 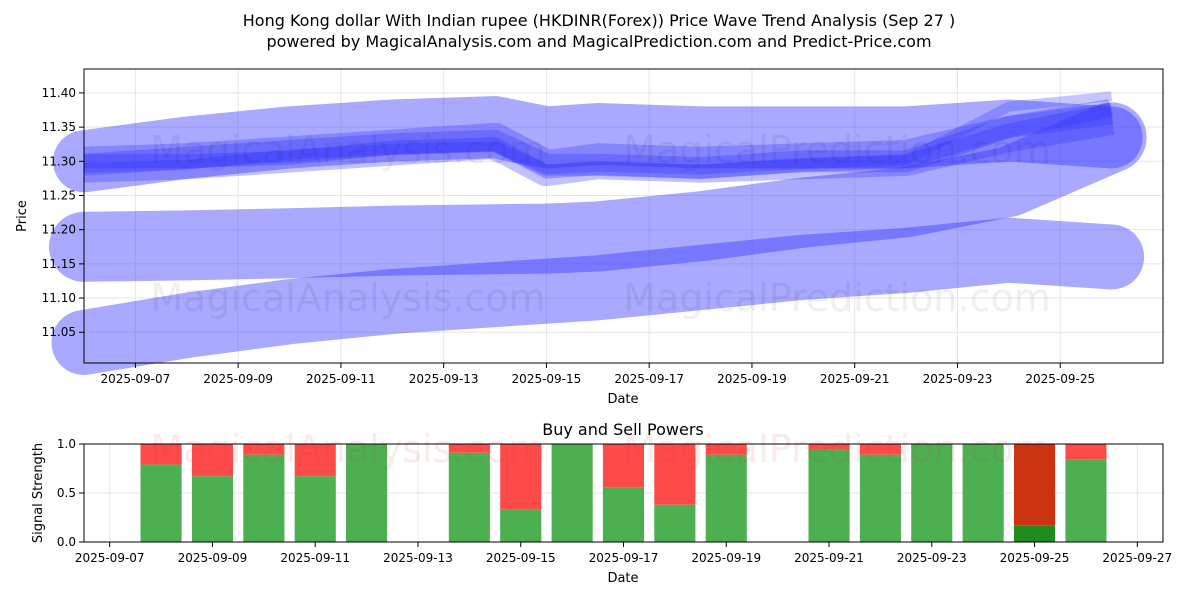 What do you see at coordinates (624, 558) in the screenshot?
I see `signal-x-tick-label: 2025-09-17` at bounding box center [624, 558].